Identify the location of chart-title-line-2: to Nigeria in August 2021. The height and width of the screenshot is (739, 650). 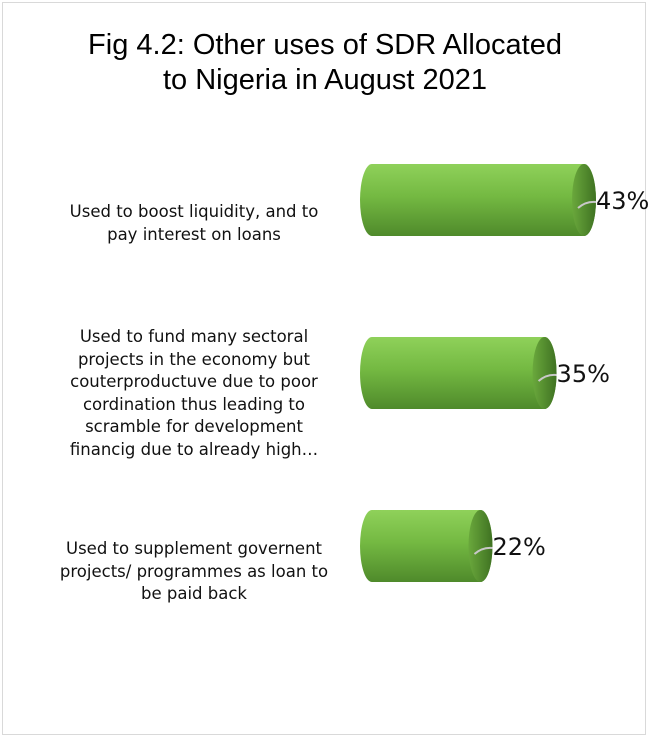
(325, 80).